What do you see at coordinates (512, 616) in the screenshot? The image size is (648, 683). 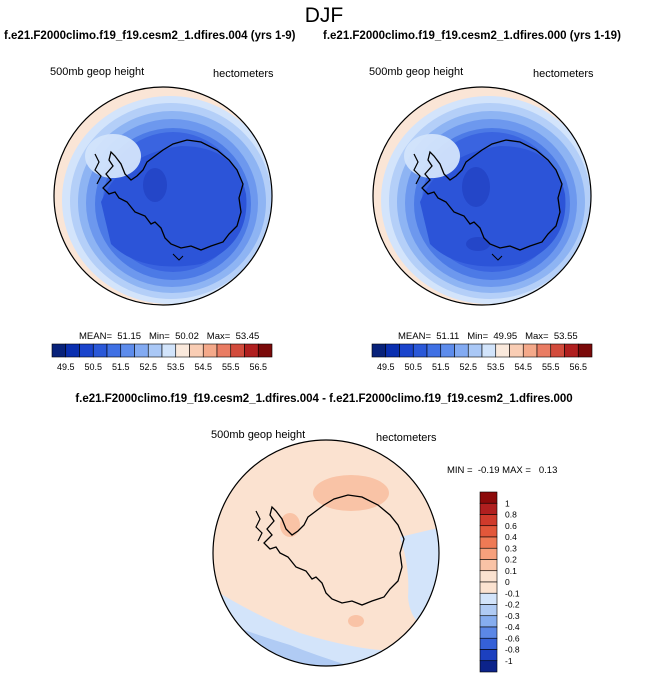 I see `diff-colorbar-tick-label: -0.3` at bounding box center [512, 616].